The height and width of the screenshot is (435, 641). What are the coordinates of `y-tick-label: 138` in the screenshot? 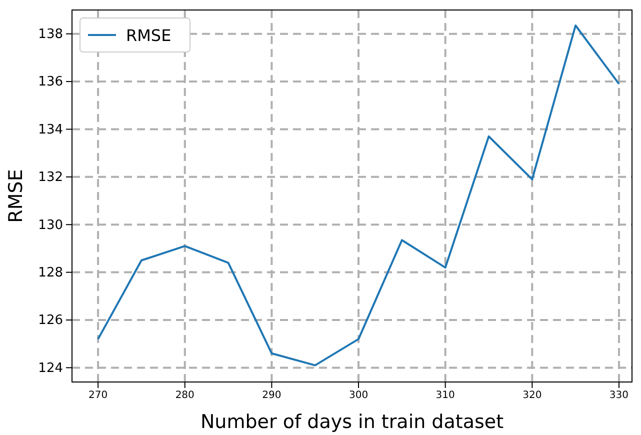 It's located at (50, 34).